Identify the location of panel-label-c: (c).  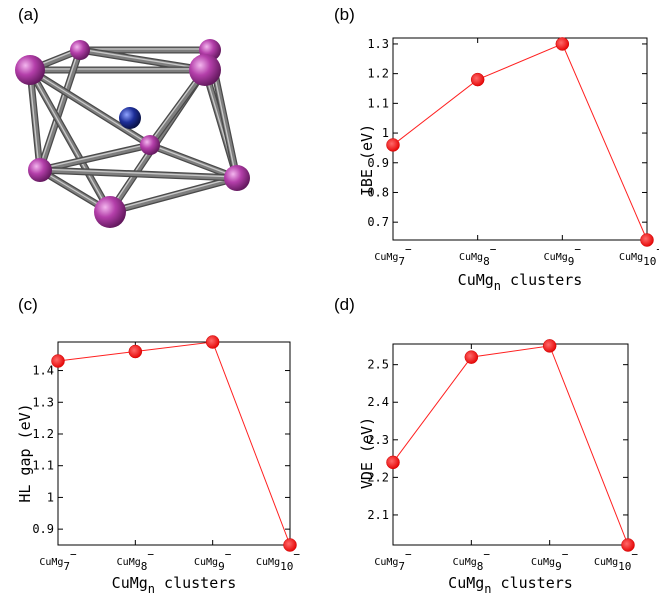
(28, 304).